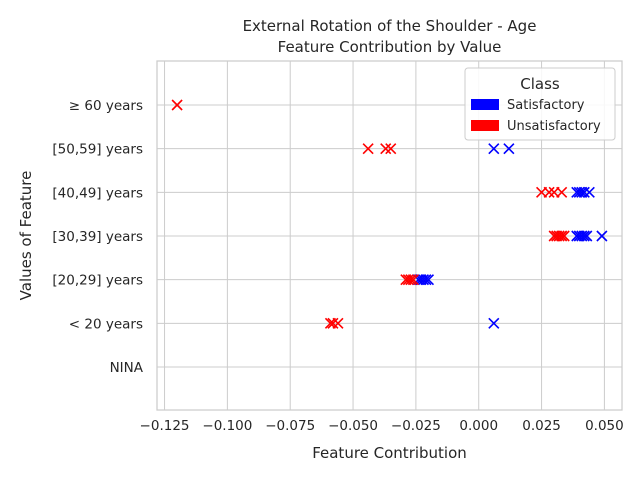 The width and height of the screenshot is (640, 480). What do you see at coordinates (416, 426) in the screenshot?
I see `x-tick-label: −0.025` at bounding box center [416, 426].